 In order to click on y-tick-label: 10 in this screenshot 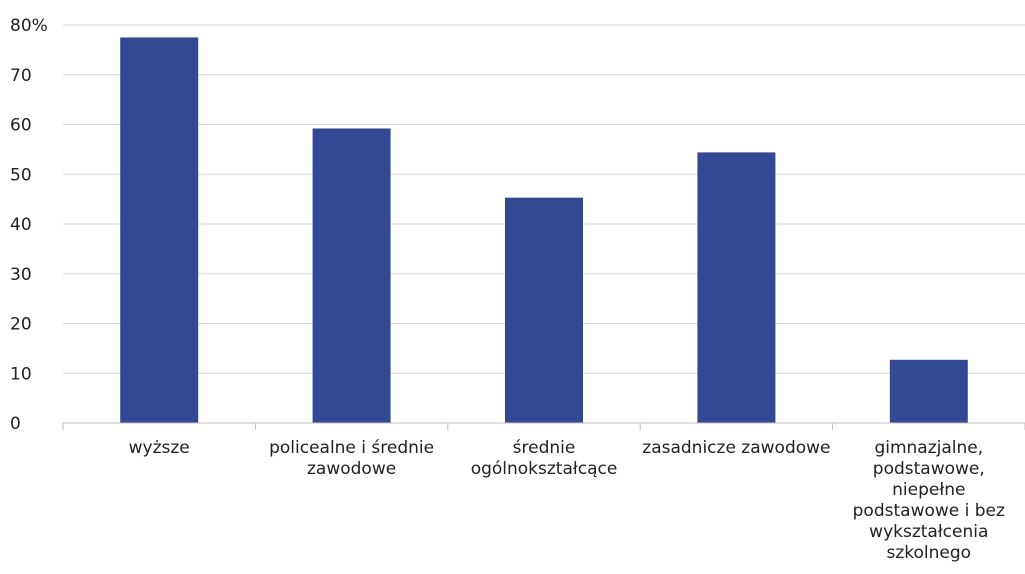, I will do `click(21, 374)`.